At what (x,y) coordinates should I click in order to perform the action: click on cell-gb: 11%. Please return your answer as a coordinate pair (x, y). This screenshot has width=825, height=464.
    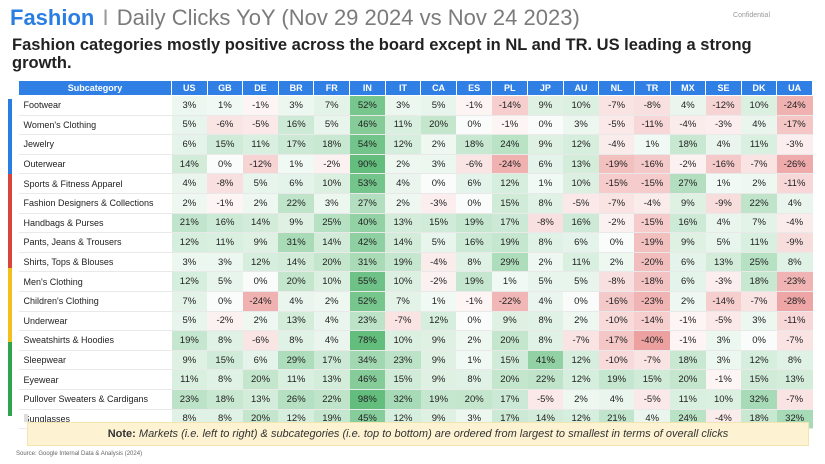
    Looking at the image, I should click on (225, 242).